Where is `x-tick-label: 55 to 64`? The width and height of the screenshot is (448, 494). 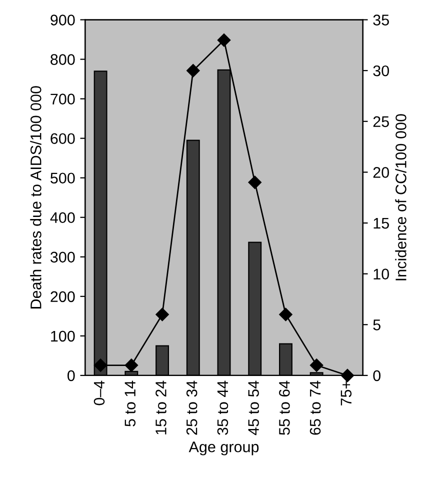
x-tick-label: 55 to 64 is located at coordinates (284, 407).